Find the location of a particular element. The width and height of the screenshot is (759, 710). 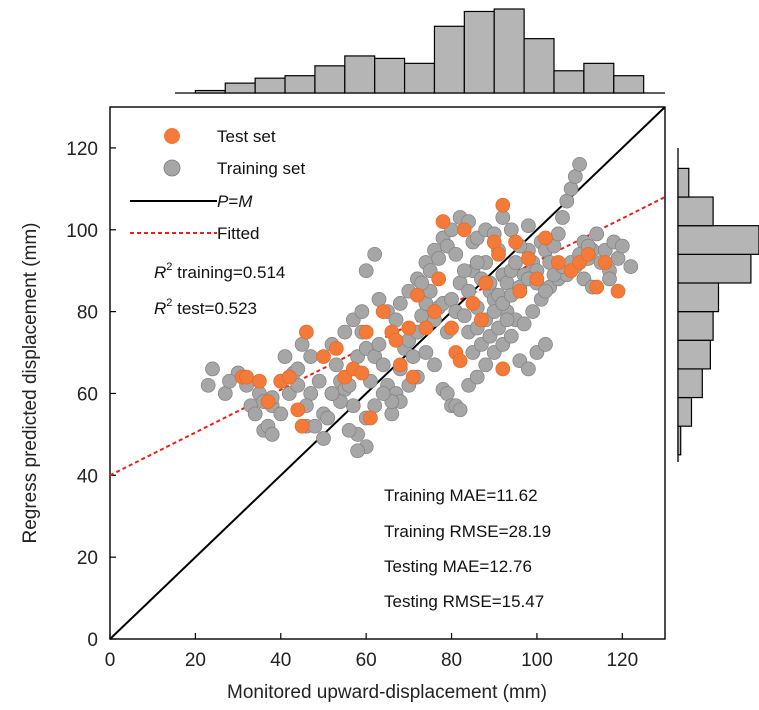

y-tick-label: 120 is located at coordinates (82, 149).